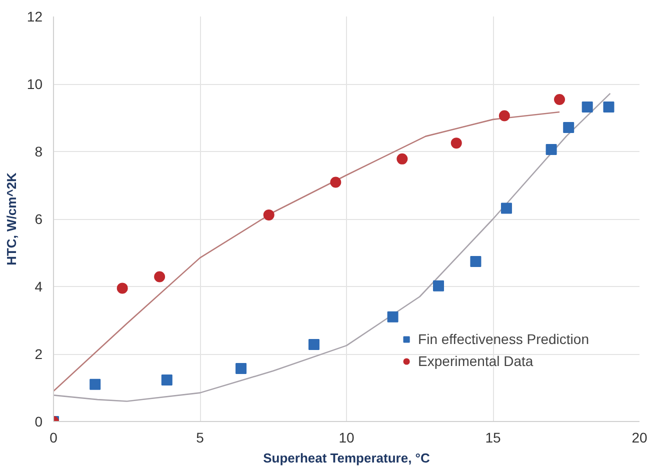 The image size is (651, 468). I want to click on y-tick-label: 0, so click(38, 422).